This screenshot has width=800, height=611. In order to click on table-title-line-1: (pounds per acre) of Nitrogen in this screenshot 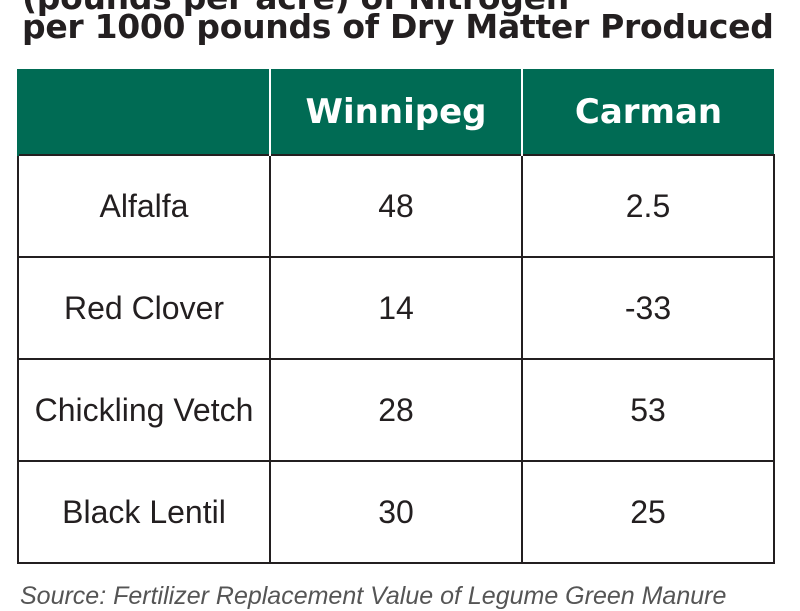, I will do `click(406, 9)`.